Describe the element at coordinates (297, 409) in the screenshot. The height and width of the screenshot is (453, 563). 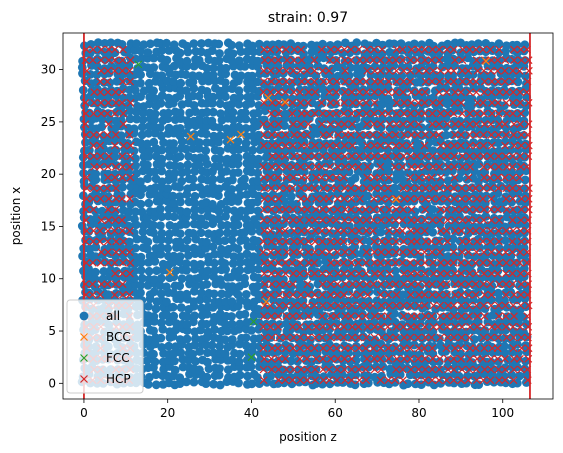
I see `x-axis-ticks: 0 20 40 60 80 100` at that location.